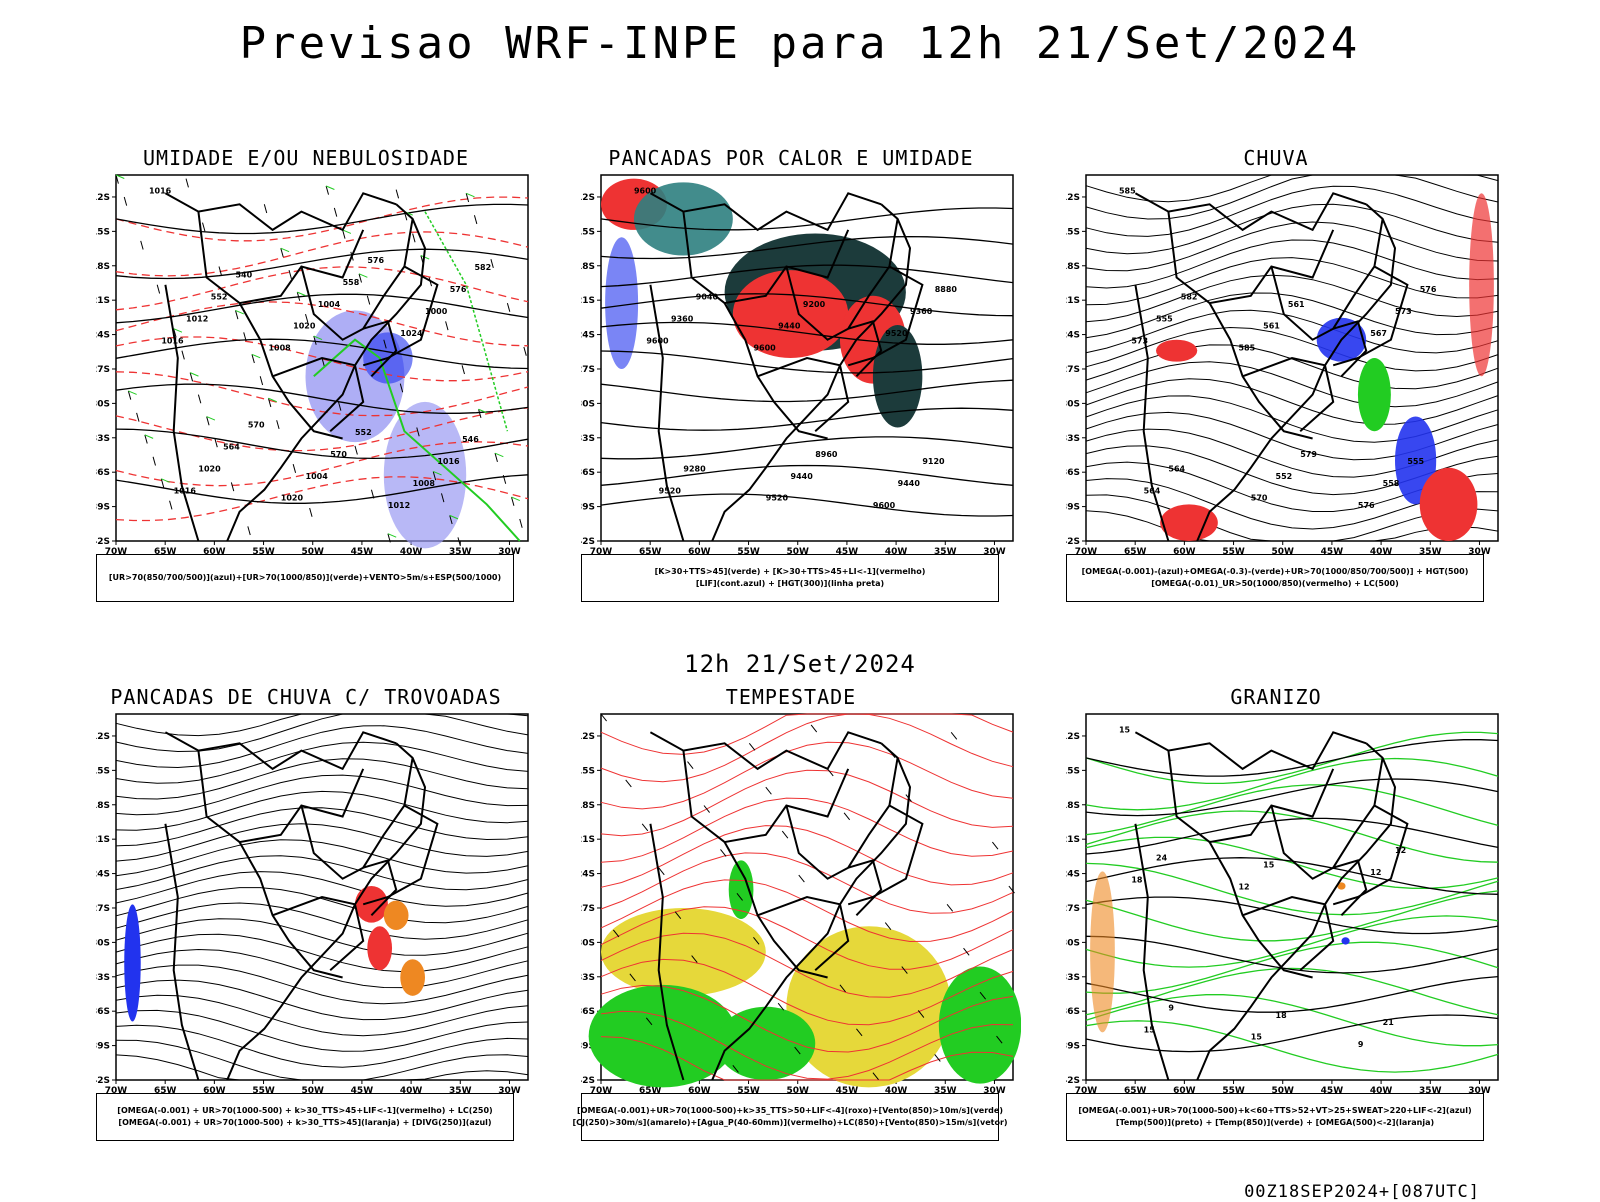 This screenshot has width=1600, height=1202. I want to click on humidity-contour, so click(466, 321).